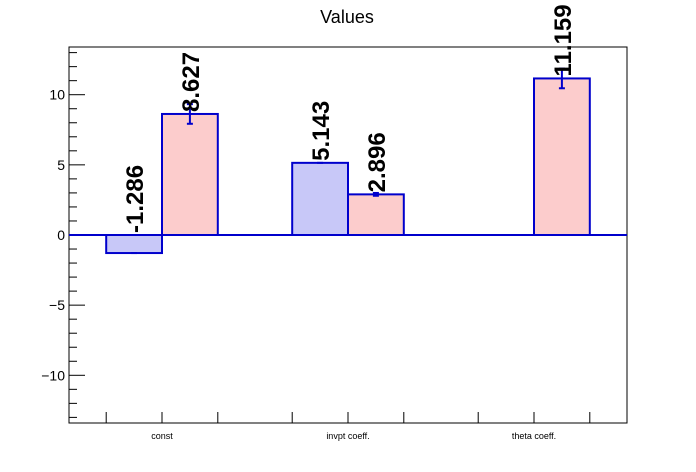 This screenshot has width=696, height=472. Describe the element at coordinates (377, 162) in the screenshot. I see `data-label: 2.896` at that location.